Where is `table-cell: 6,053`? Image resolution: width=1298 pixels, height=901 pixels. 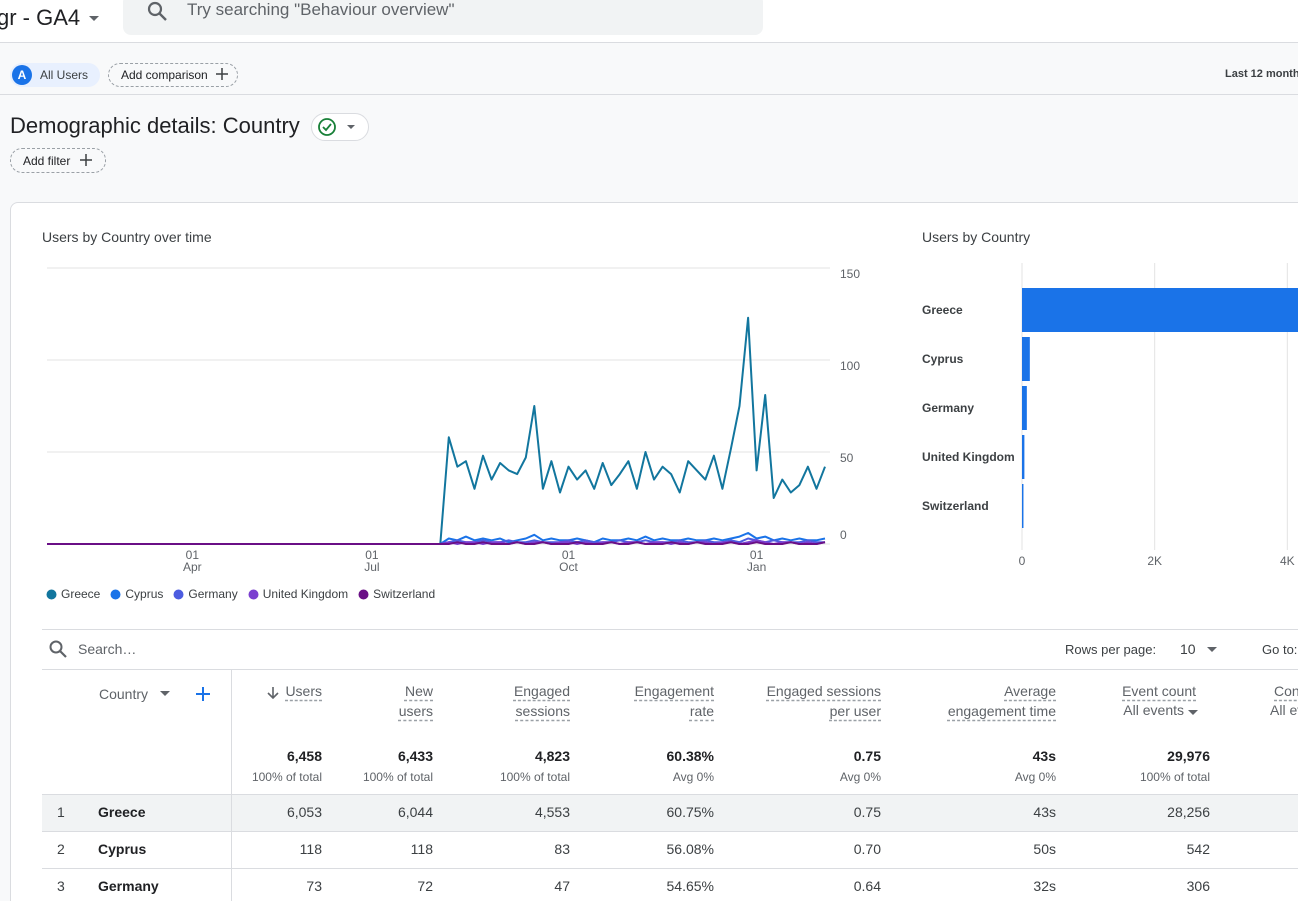
table-cell: 6,053 is located at coordinates (304, 812).